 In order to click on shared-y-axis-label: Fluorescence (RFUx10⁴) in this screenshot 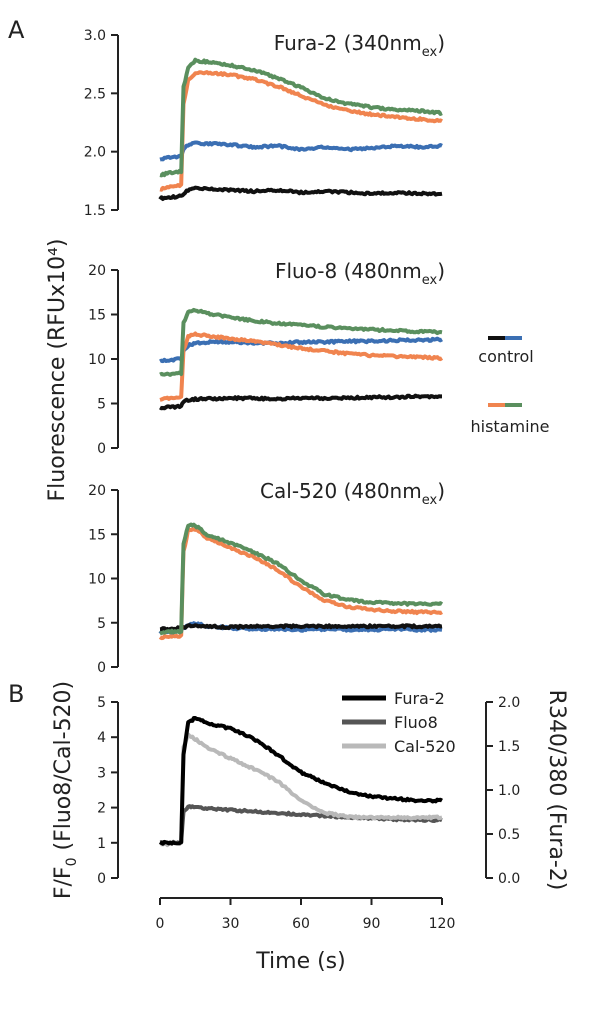, I will do `click(57, 370)`.